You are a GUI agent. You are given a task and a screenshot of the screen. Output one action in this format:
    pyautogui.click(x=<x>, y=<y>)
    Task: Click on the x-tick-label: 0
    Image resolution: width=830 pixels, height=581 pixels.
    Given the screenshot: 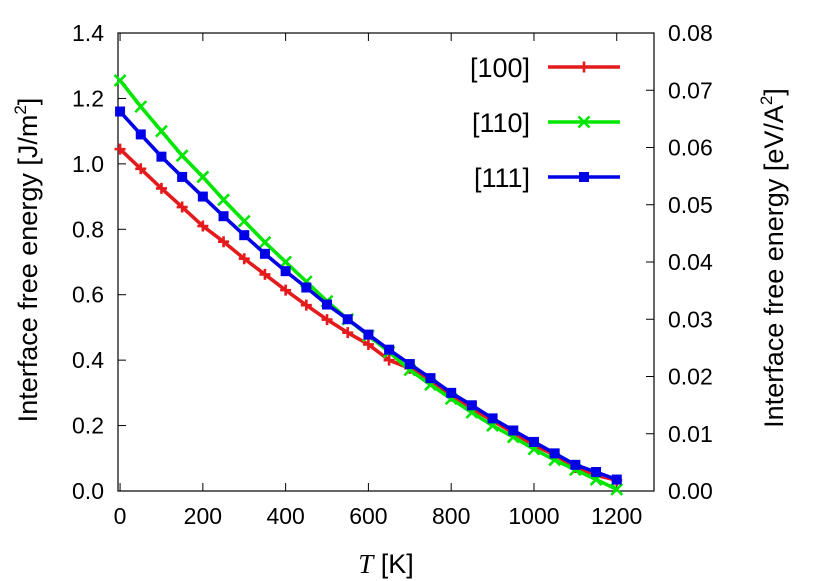 What is the action you would take?
    pyautogui.click(x=120, y=516)
    